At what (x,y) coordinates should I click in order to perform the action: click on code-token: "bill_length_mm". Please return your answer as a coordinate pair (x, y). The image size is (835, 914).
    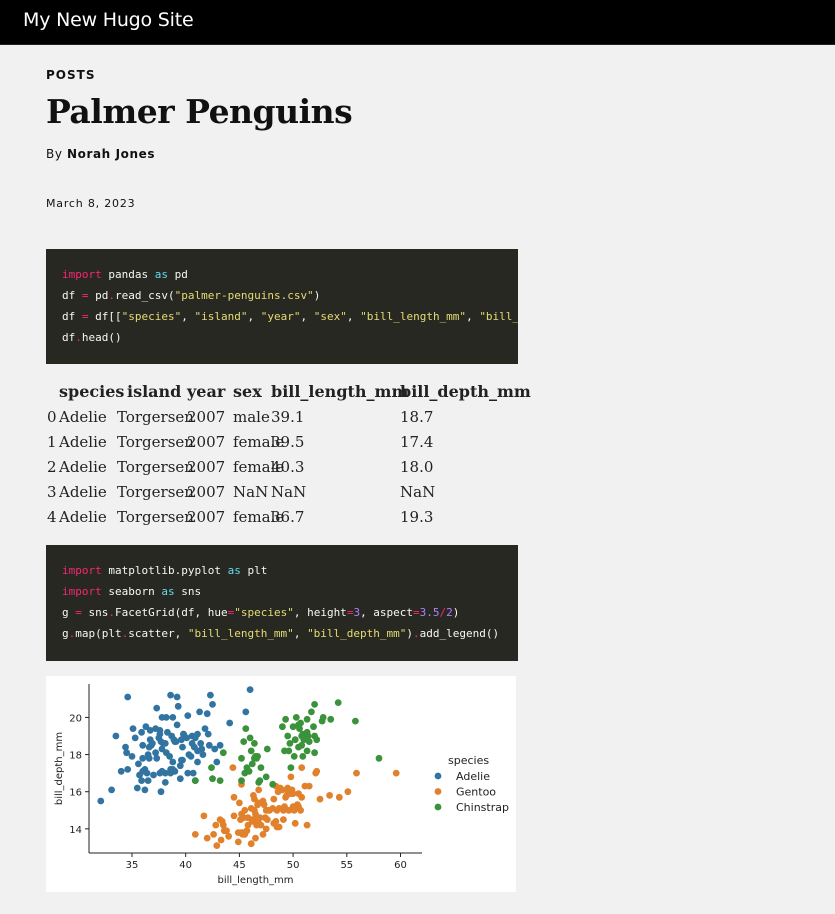
    Looking at the image, I should click on (413, 316).